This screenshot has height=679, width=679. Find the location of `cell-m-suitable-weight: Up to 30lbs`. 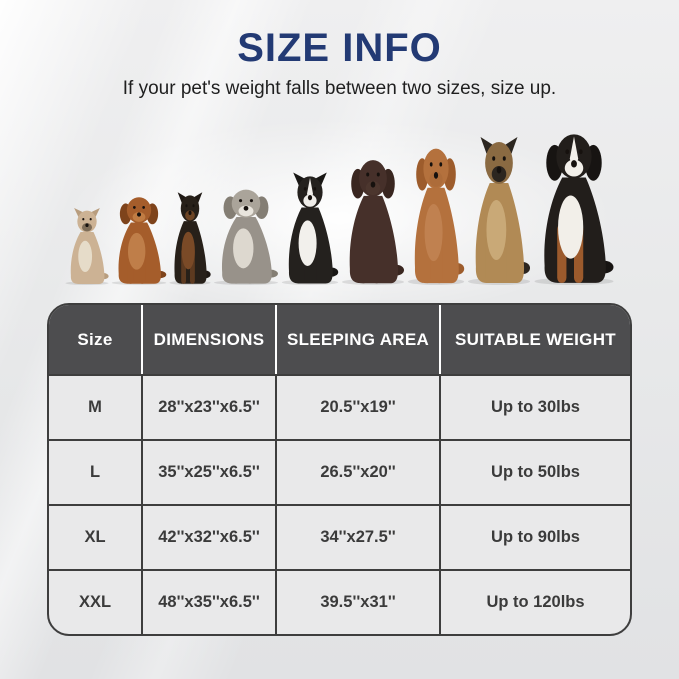

cell-m-suitable-weight: Up to 30lbs is located at coordinates (535, 407).